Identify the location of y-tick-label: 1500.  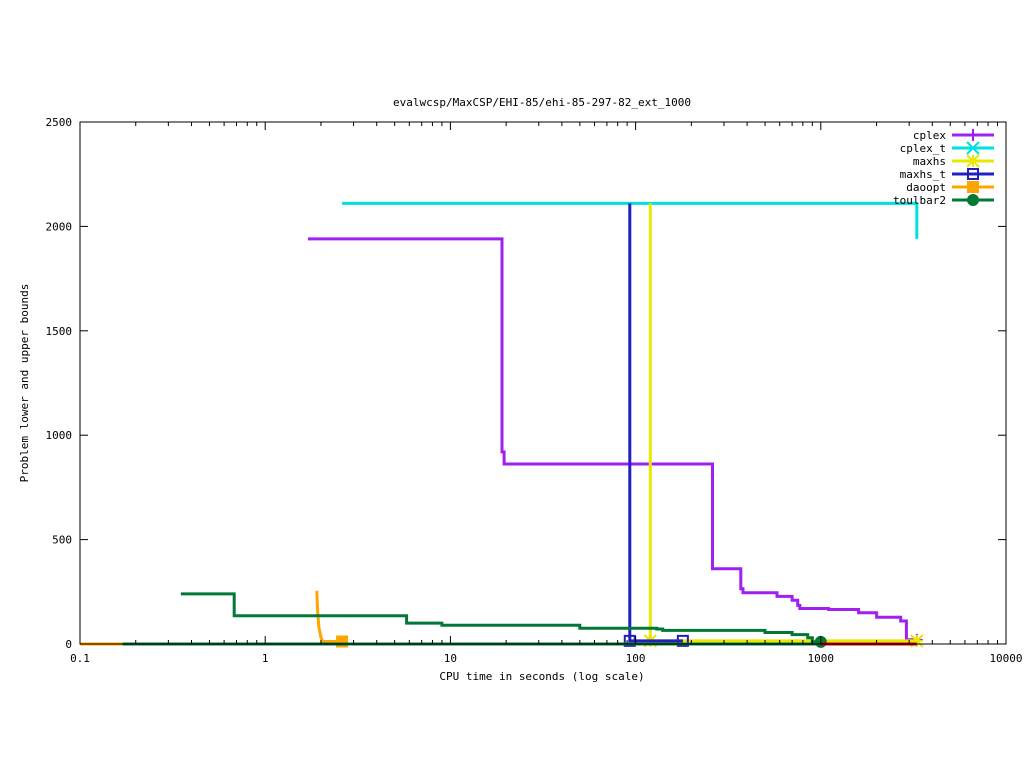
(59, 331).